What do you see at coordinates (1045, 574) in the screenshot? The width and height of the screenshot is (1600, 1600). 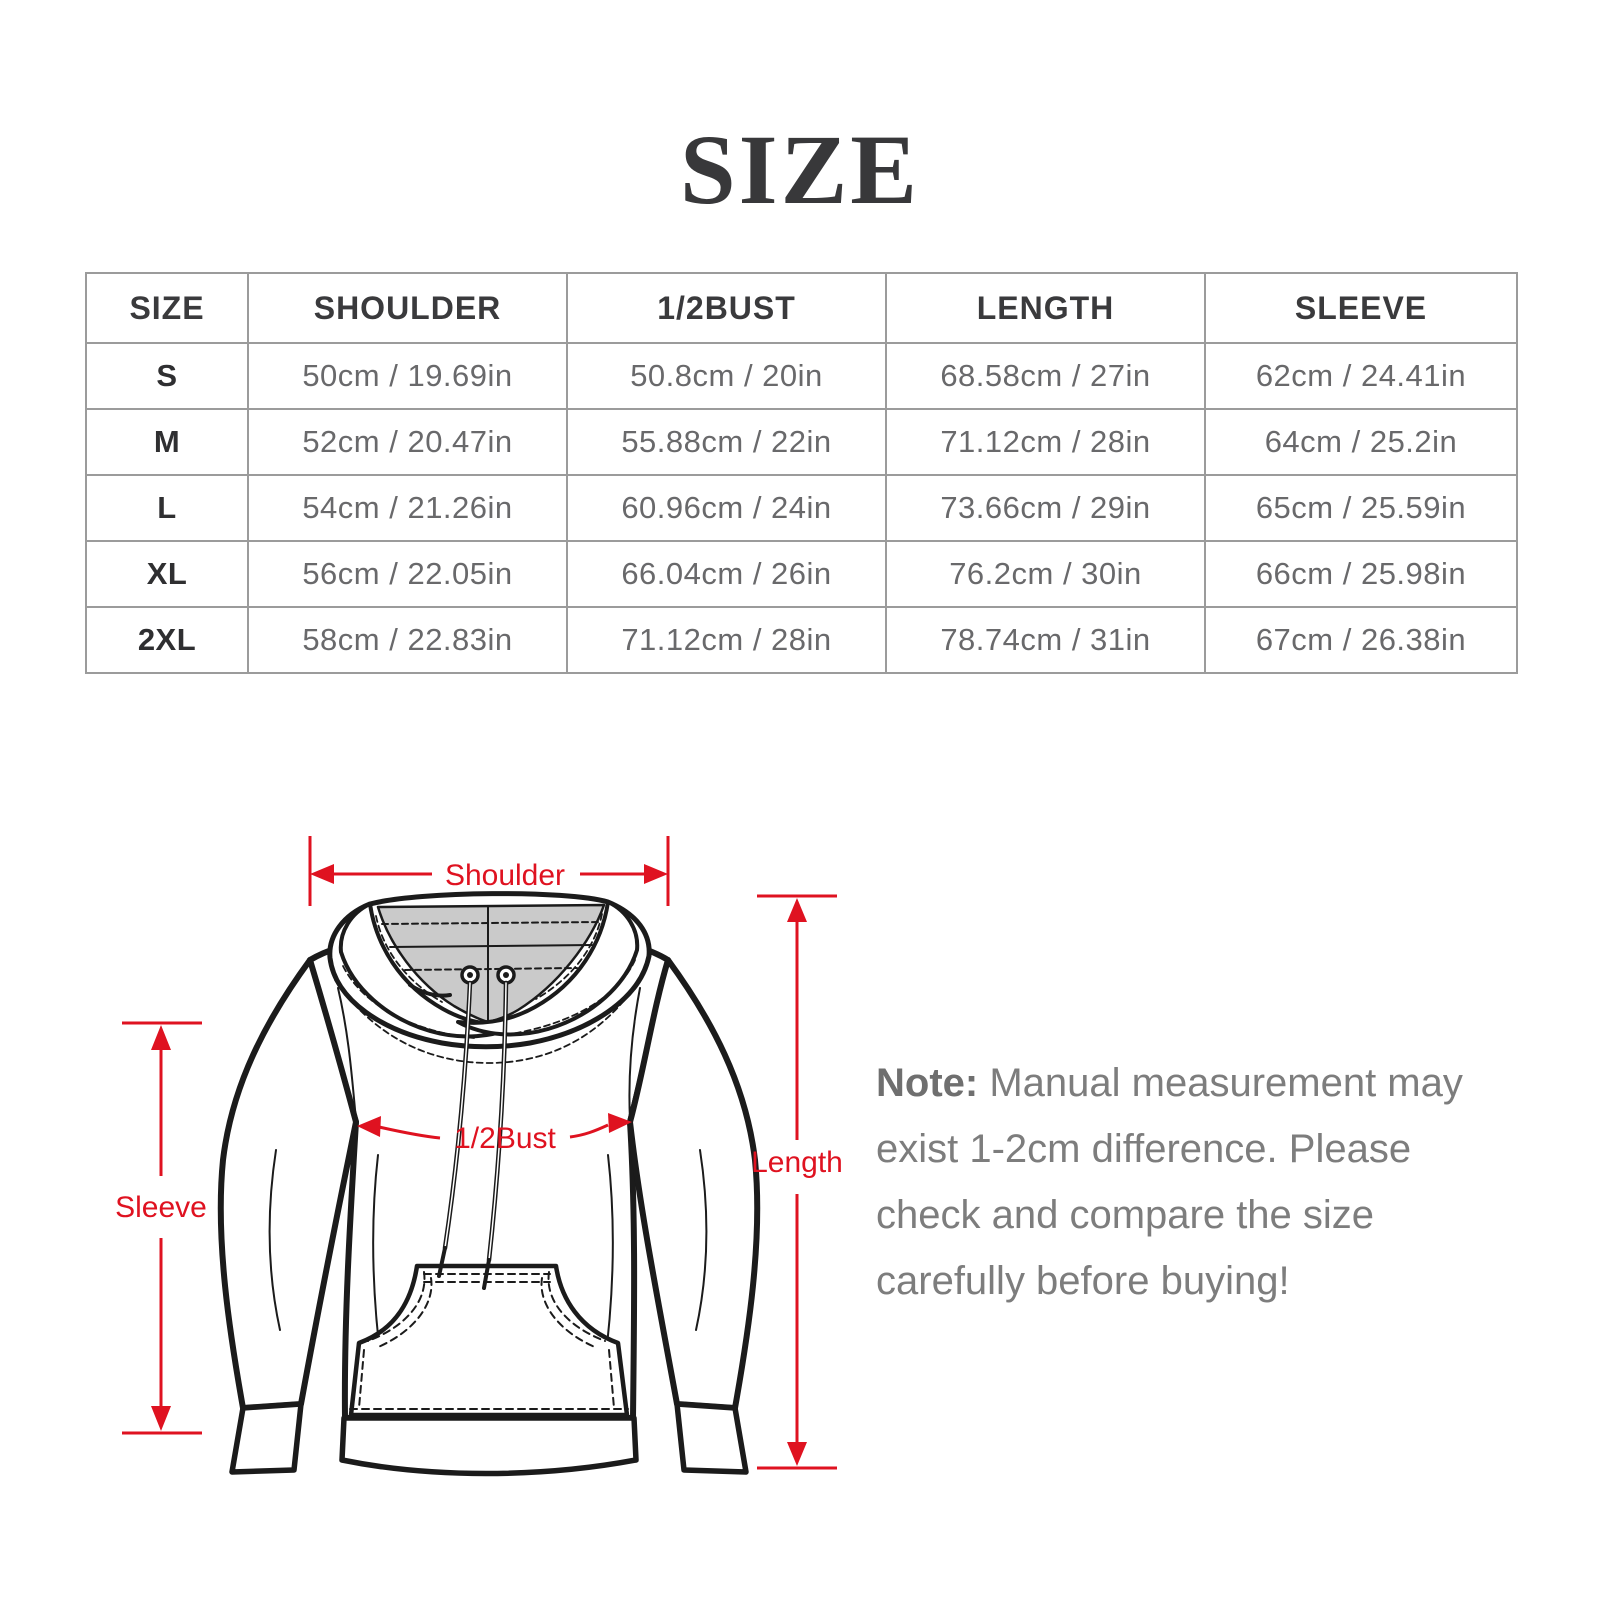 I see `cell-length: 76.2cm / 30in` at bounding box center [1045, 574].